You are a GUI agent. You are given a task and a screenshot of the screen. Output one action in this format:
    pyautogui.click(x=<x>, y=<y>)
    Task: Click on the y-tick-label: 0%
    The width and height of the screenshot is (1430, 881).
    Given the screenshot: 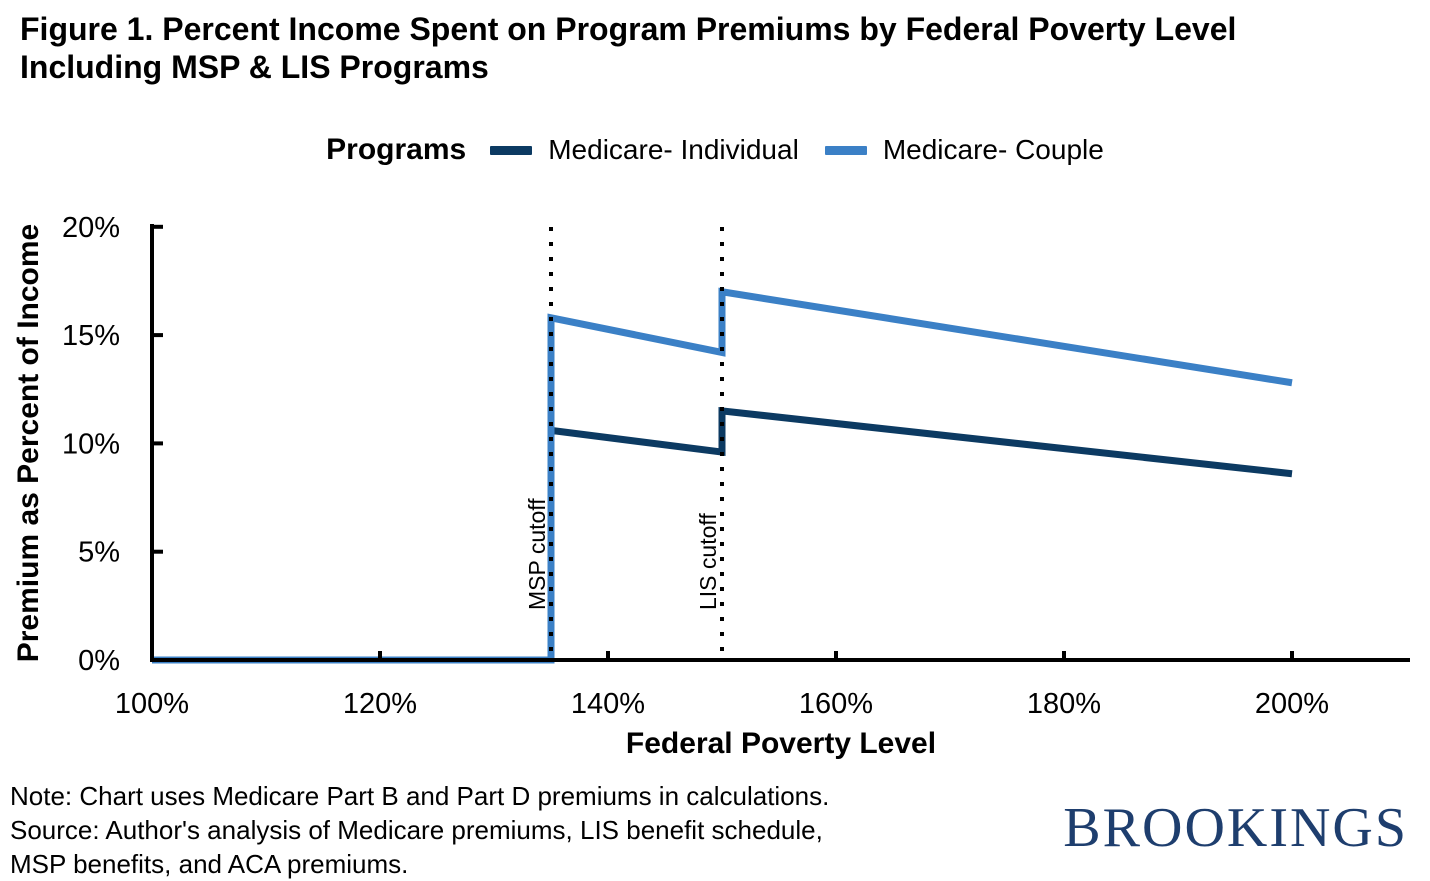 What is the action you would take?
    pyautogui.click(x=99, y=661)
    